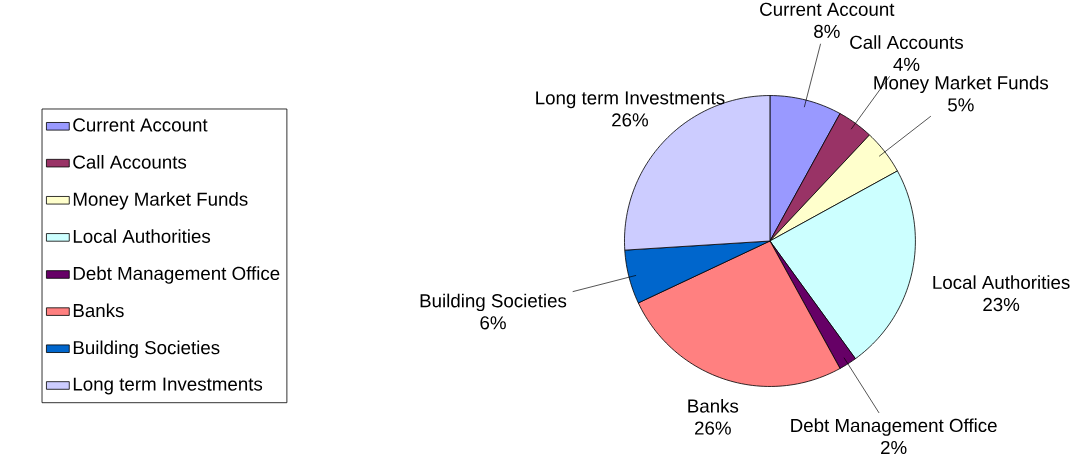 The width and height of the screenshot is (1073, 457). What do you see at coordinates (894, 448) in the screenshot?
I see `data-label: 2%` at bounding box center [894, 448].